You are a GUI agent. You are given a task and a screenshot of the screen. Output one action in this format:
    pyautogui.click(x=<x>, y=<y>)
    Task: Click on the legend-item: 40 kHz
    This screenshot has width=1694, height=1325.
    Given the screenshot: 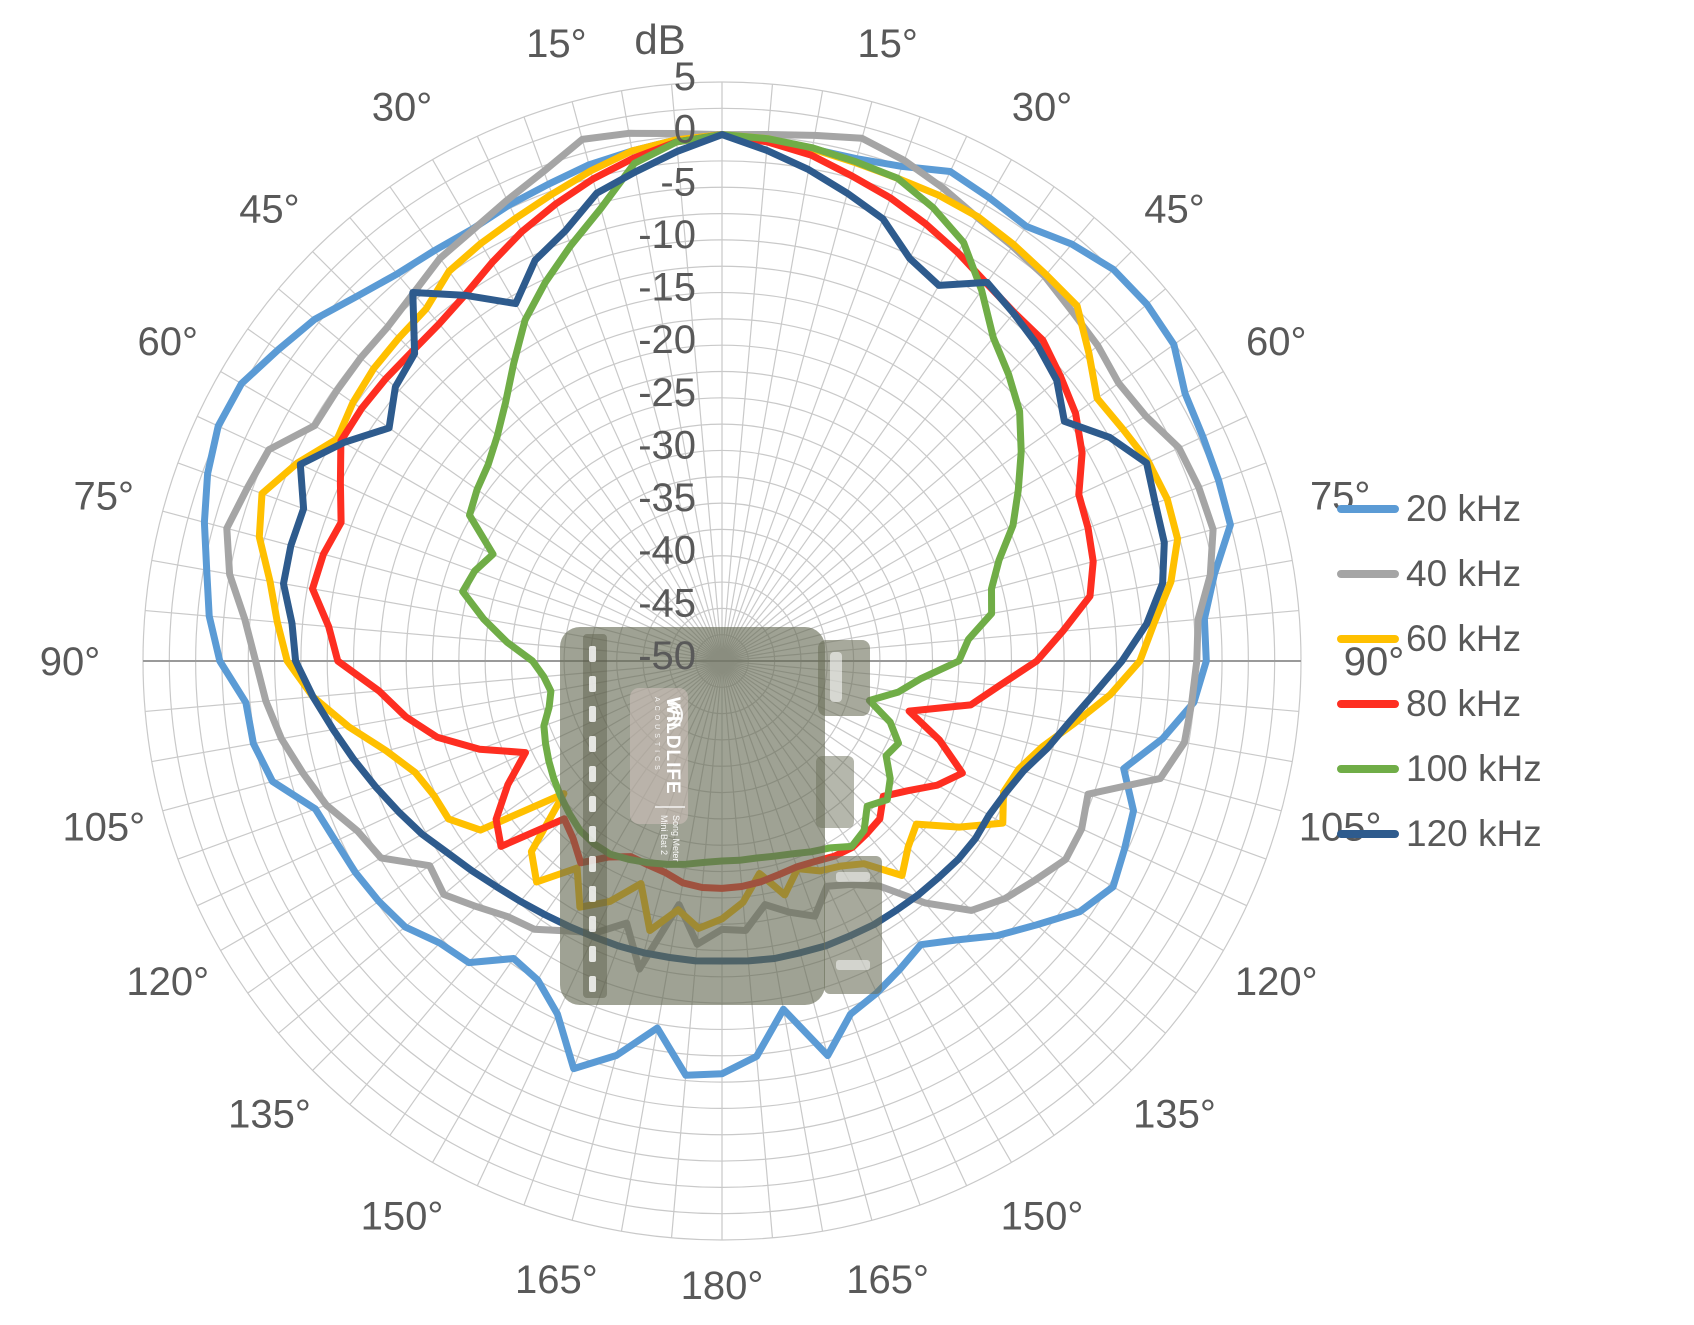 What is the action you would take?
    pyautogui.click(x=1439, y=573)
    